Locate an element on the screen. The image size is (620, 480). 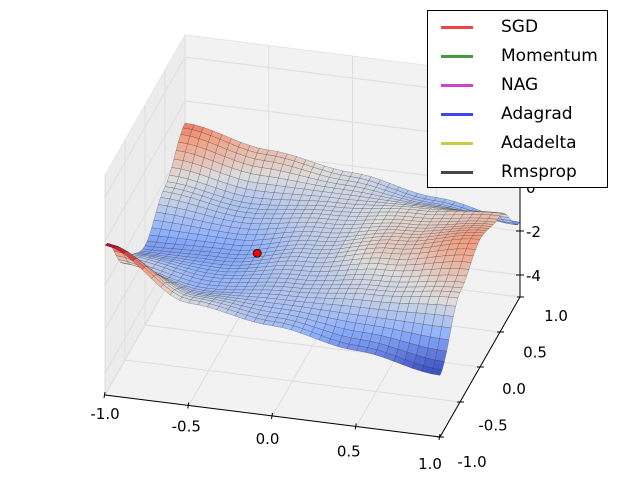
y-tick-label: -1.0 is located at coordinates (471, 462).